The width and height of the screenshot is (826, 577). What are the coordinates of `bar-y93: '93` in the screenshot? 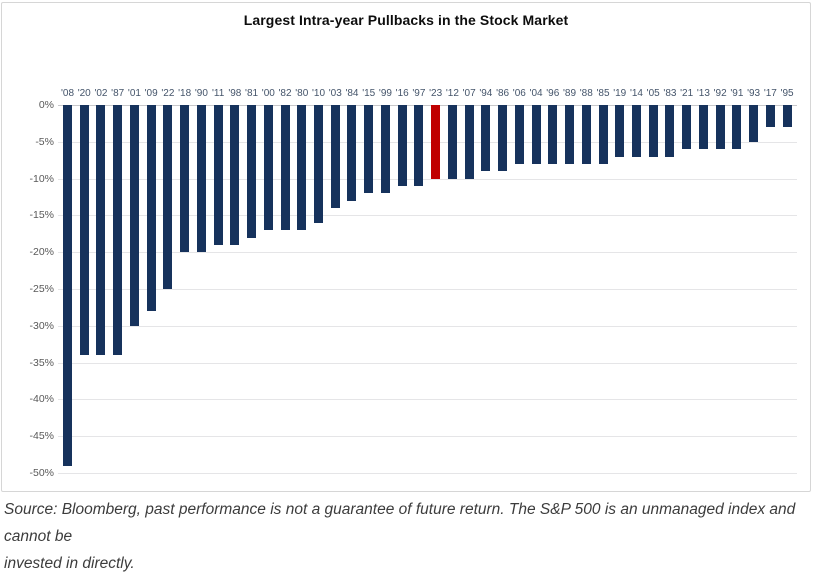 It's located at (753, 115).